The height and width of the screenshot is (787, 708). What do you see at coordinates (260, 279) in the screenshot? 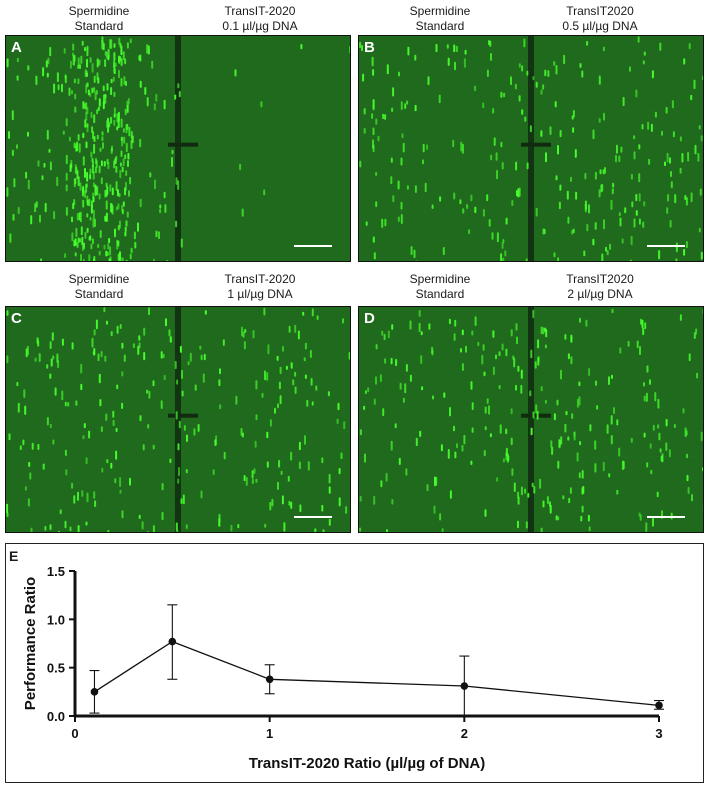
I see `caption-line: TransIT-2020` at bounding box center [260, 279].